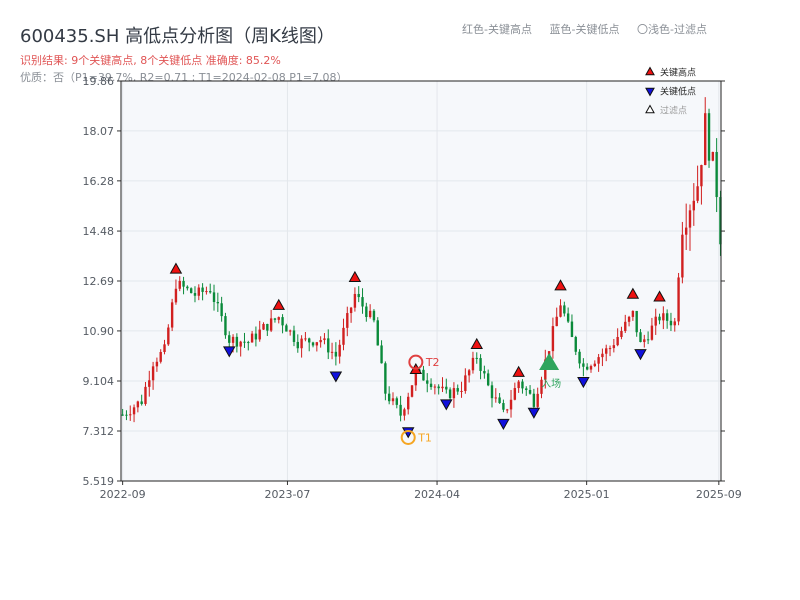 The width and height of the screenshot is (800, 600). What do you see at coordinates (99, 381) in the screenshot?
I see `y-tick-label: 9.104` at bounding box center [99, 381].